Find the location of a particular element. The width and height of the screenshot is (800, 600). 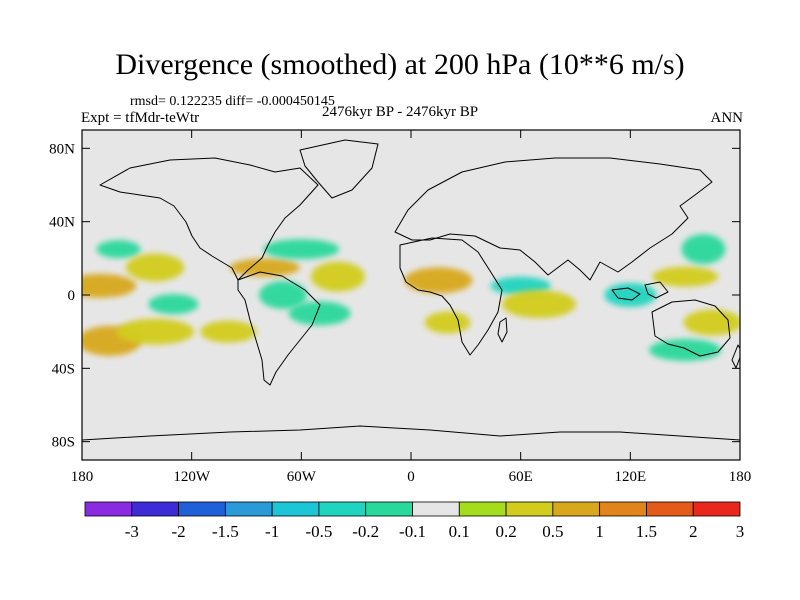

colorbar-label: 0.5 is located at coordinates (552, 531).